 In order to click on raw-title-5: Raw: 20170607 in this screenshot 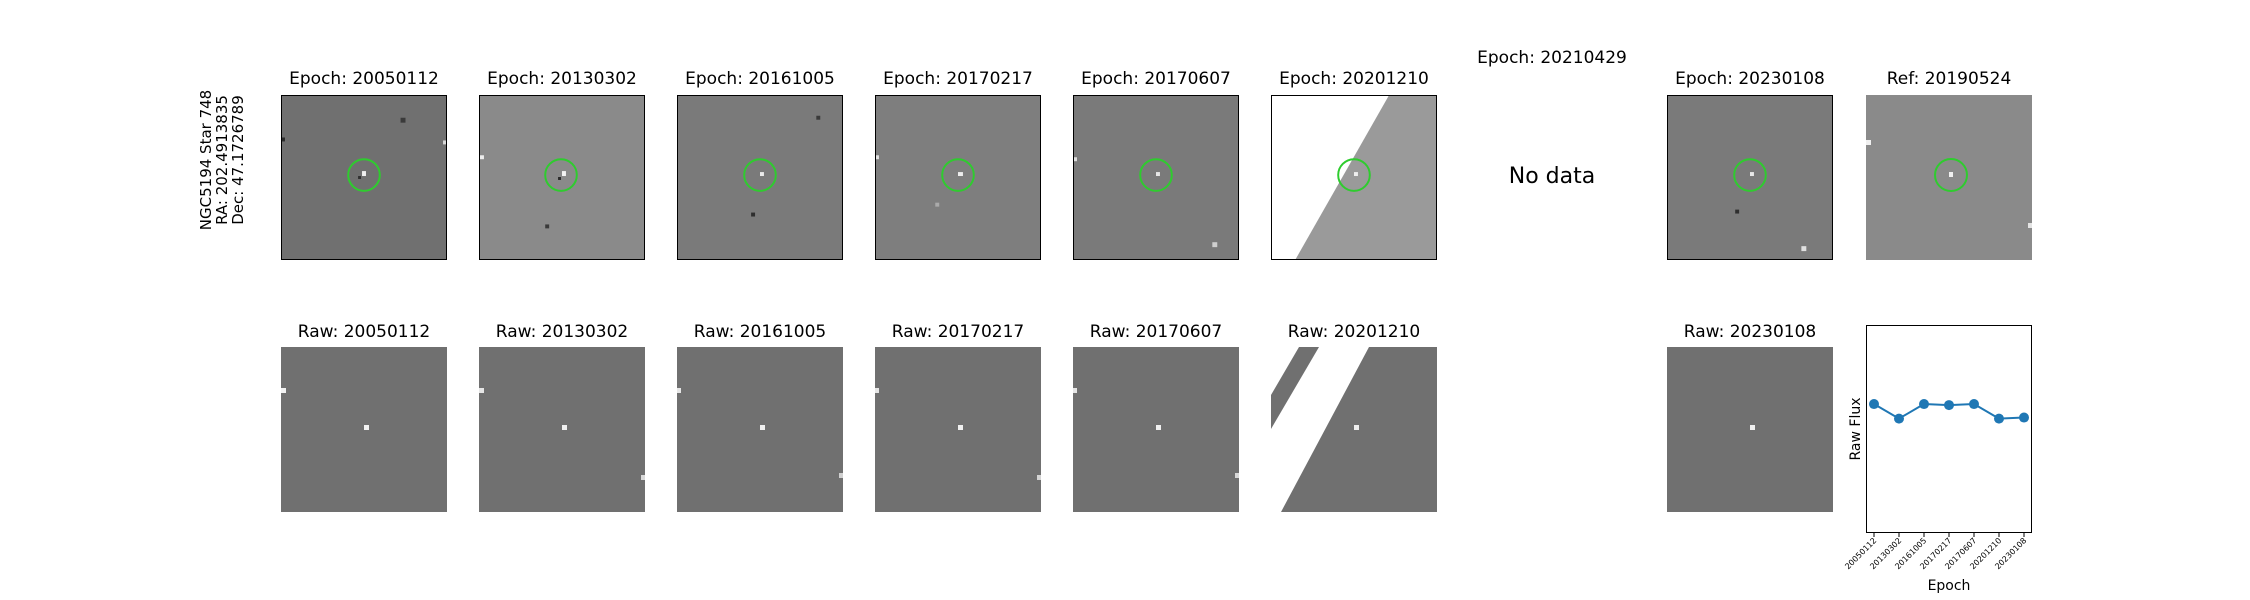, I will do `click(1156, 332)`.